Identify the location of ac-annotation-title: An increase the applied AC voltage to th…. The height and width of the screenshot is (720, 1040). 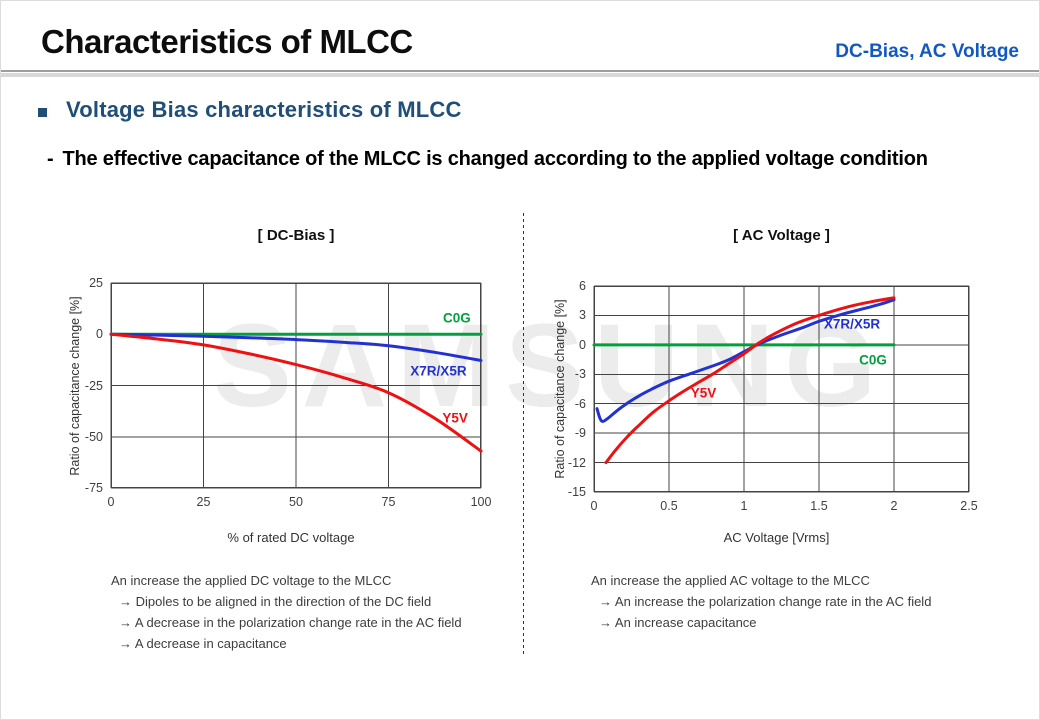
(730, 580).